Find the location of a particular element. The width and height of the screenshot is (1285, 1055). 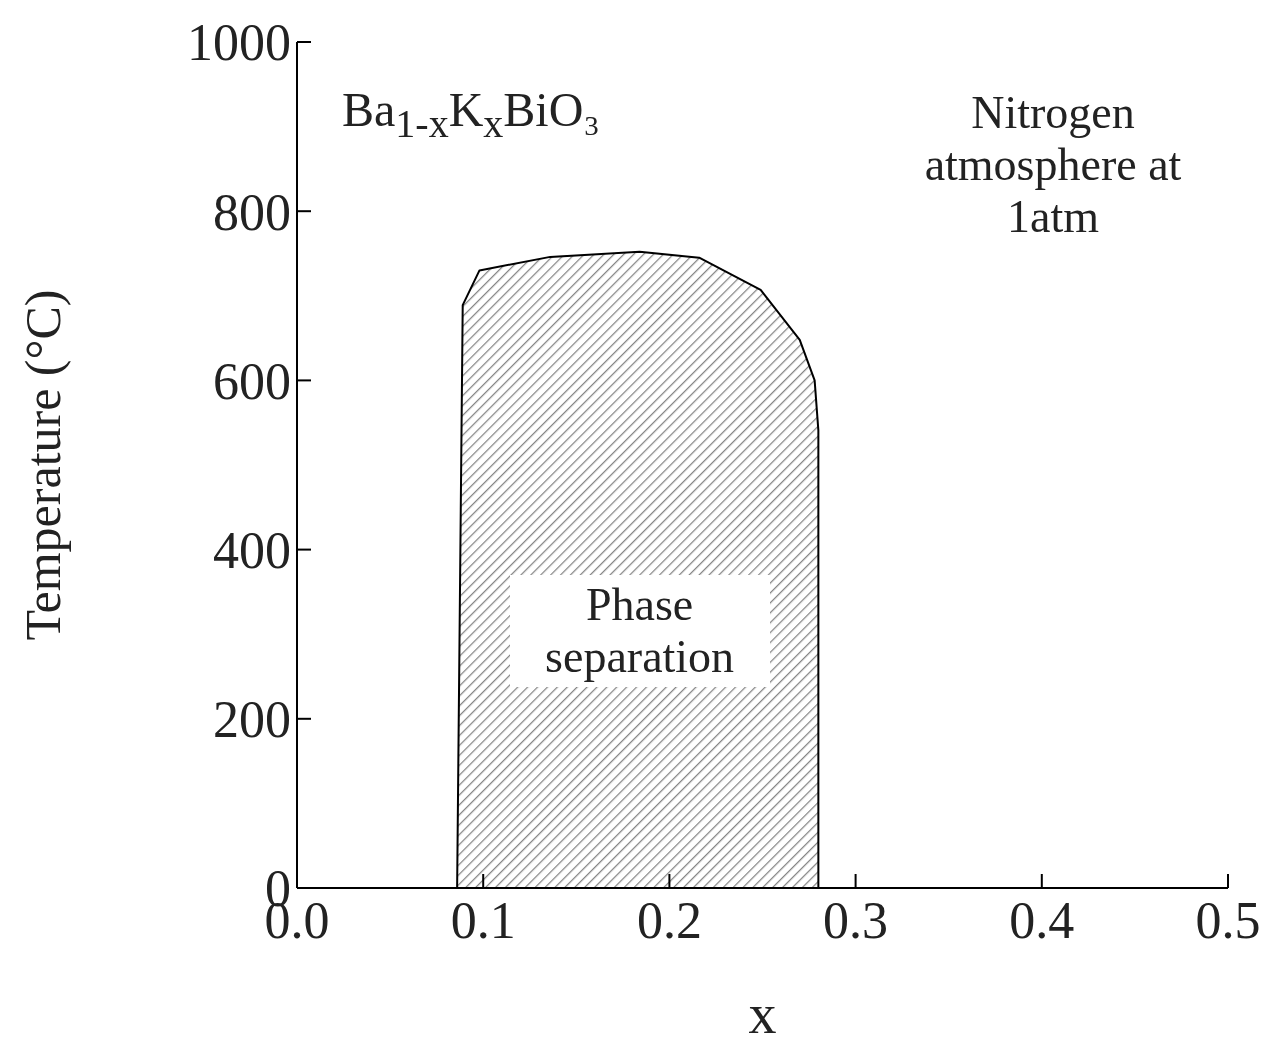

text: Ba$_{1-x}$K$_{x}$BiO₃ is located at coordinates (471, 114).